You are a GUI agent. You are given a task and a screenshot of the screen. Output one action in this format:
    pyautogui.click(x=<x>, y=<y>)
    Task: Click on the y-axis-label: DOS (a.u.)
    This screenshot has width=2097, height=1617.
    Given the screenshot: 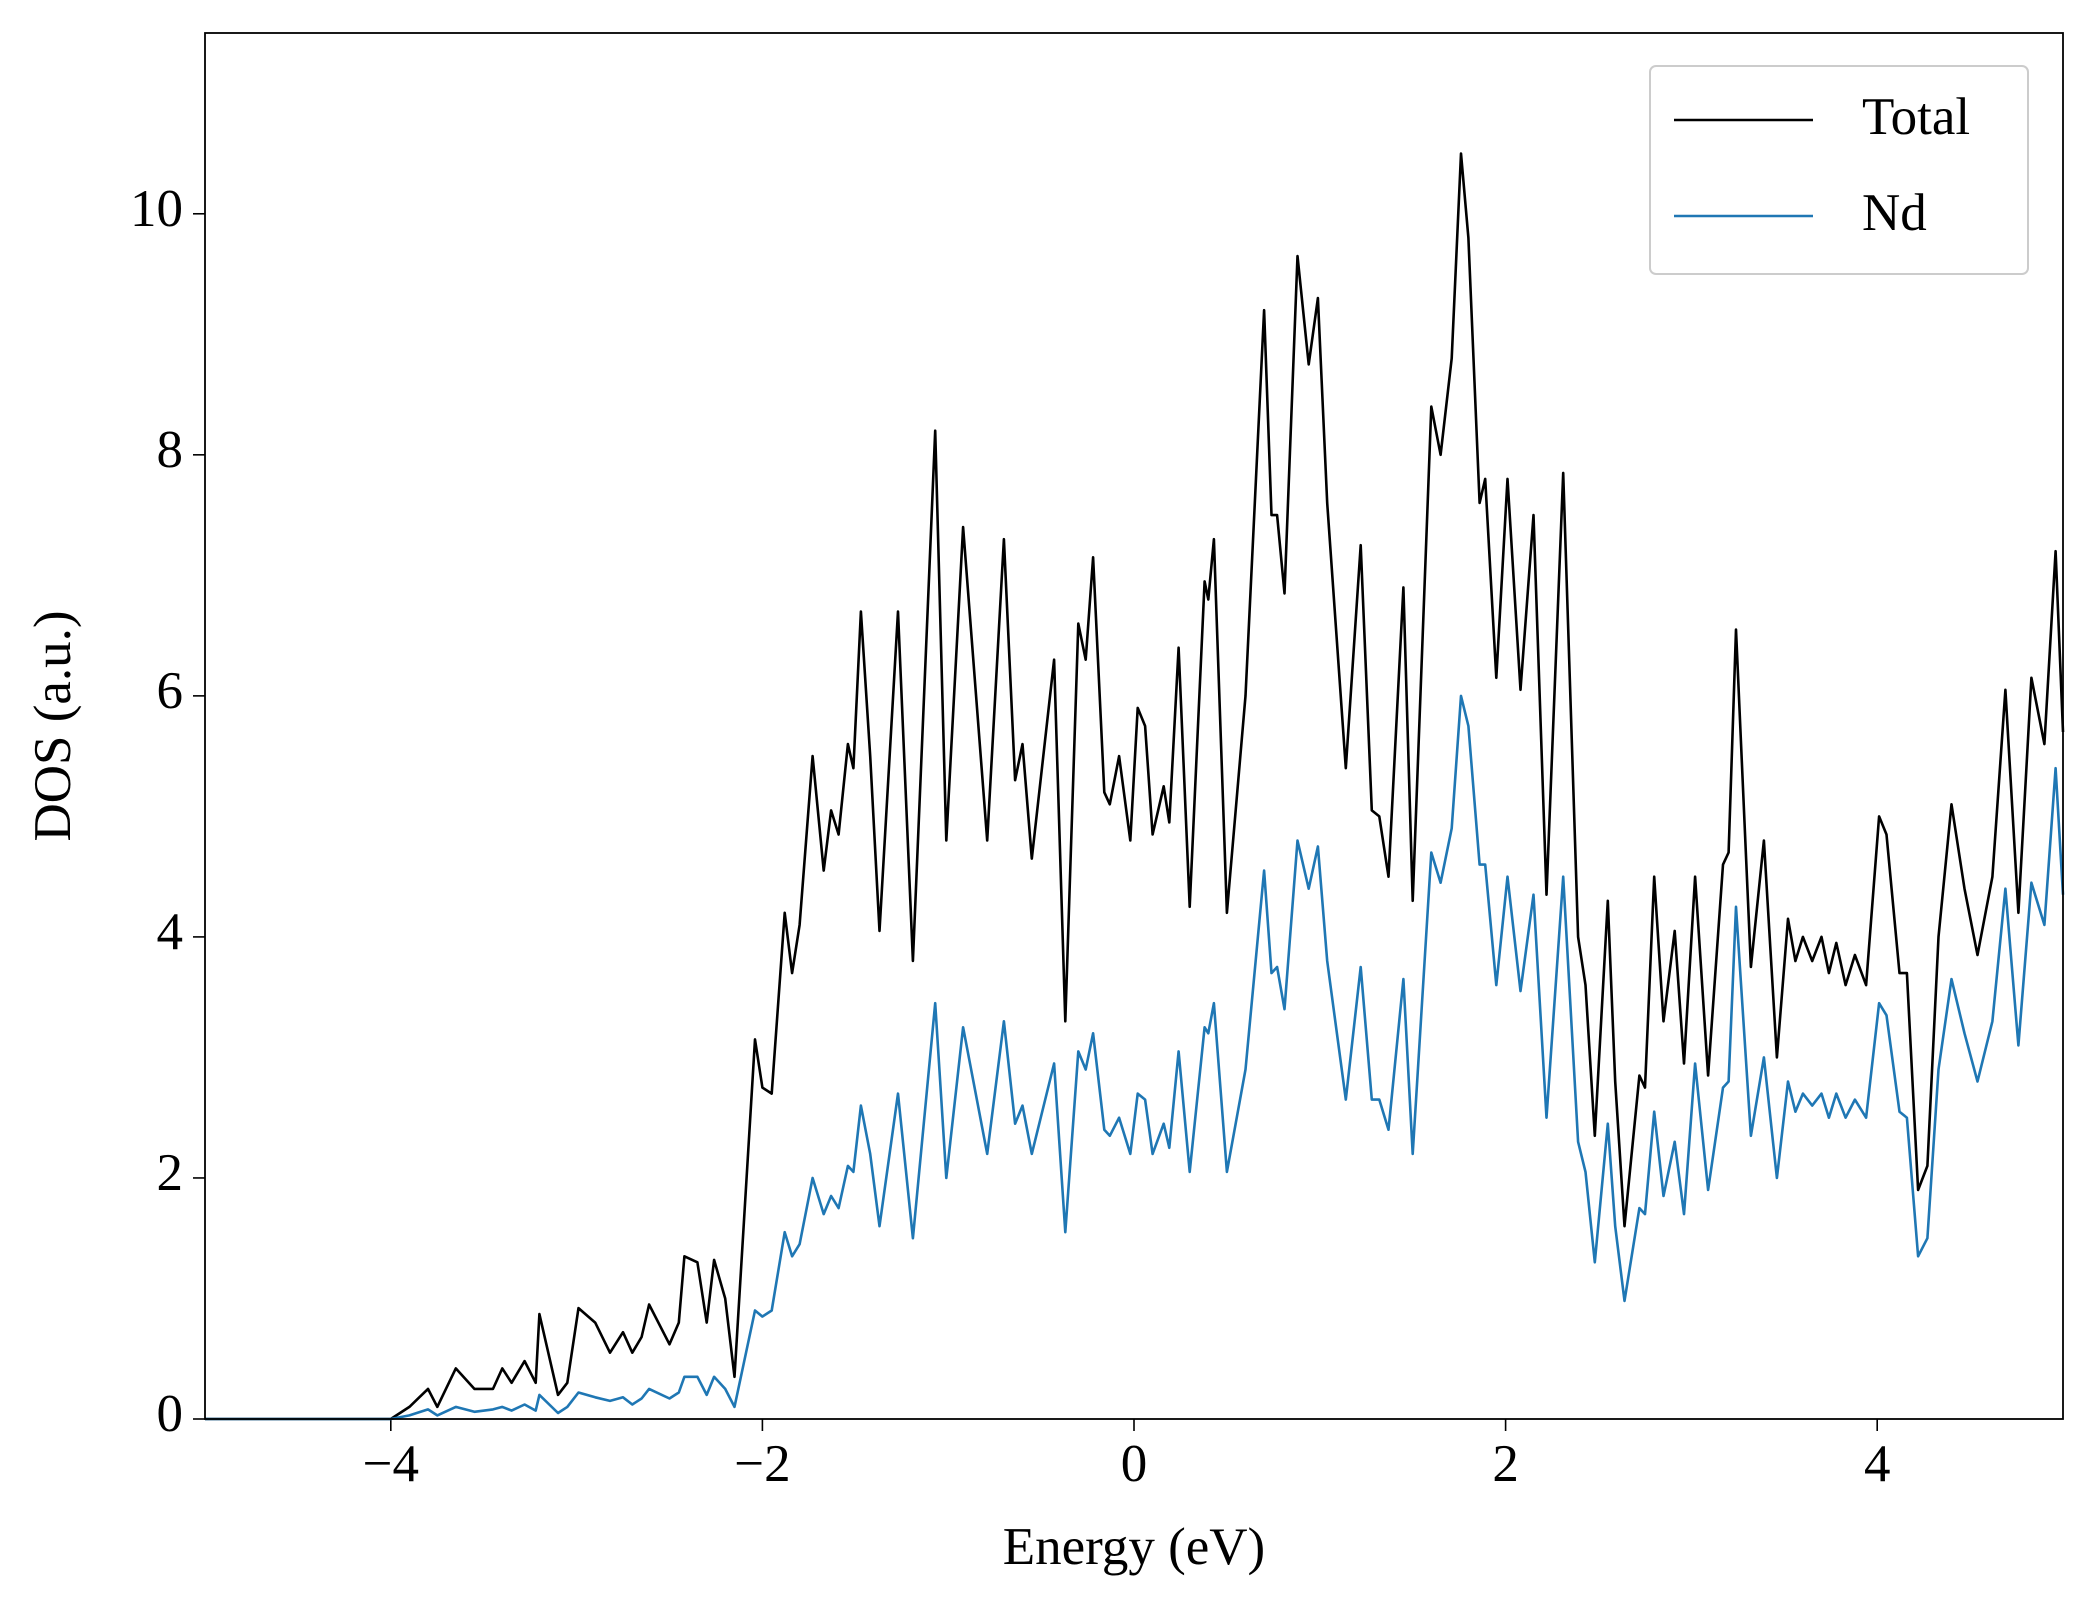 What is the action you would take?
    pyautogui.click(x=53, y=725)
    